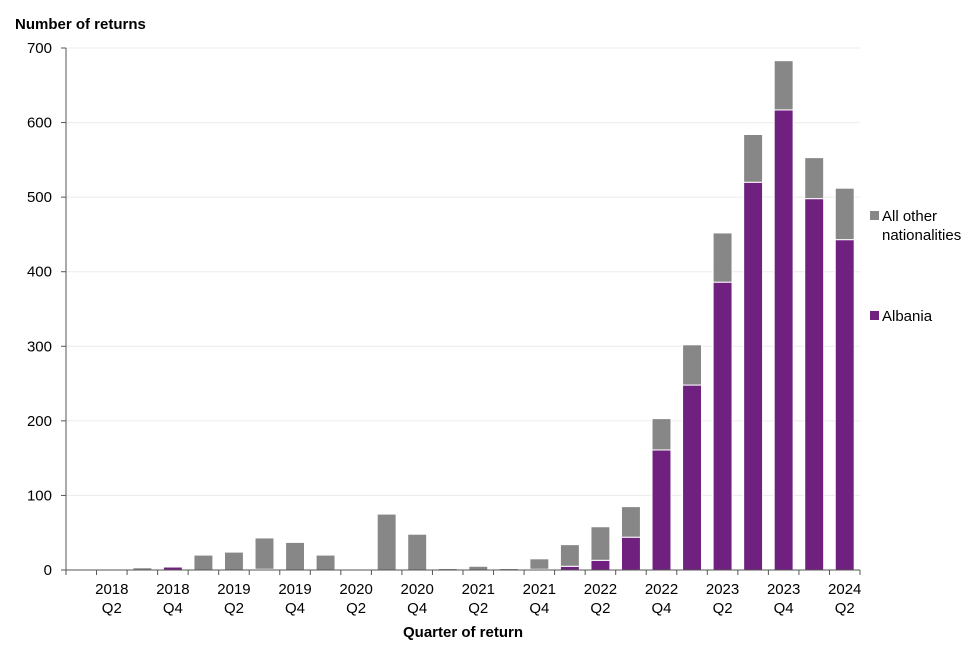  Describe the element at coordinates (294, 599) in the screenshot. I see `x-tick-label: 2019 Q4` at that location.